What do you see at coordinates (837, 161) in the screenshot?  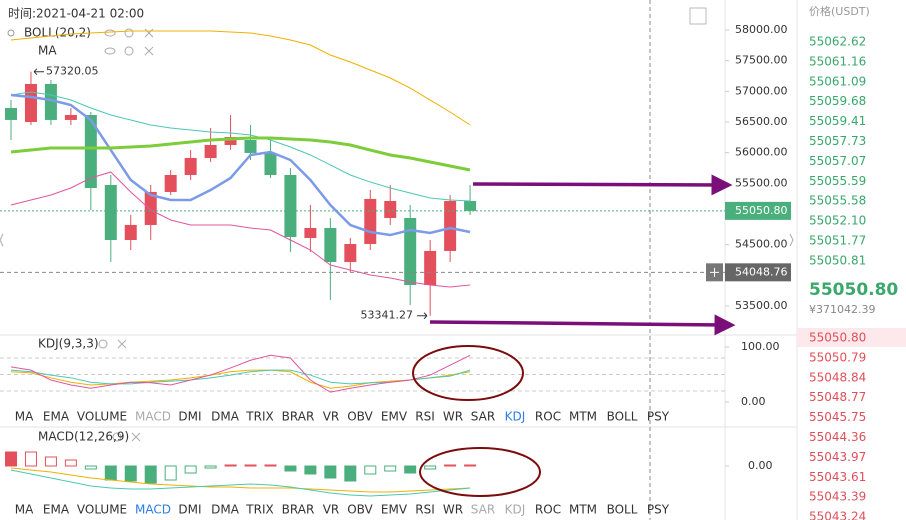 I see `ask-price: 55057.07` at bounding box center [837, 161].